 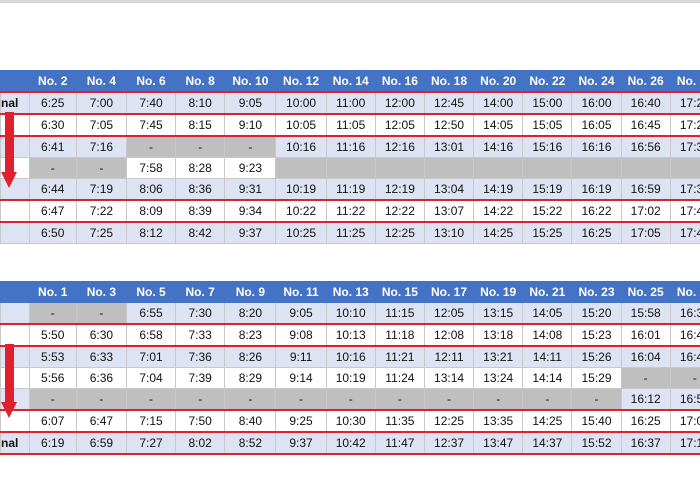 What do you see at coordinates (498, 292) in the screenshot?
I see `column-header: No. 19` at bounding box center [498, 292].